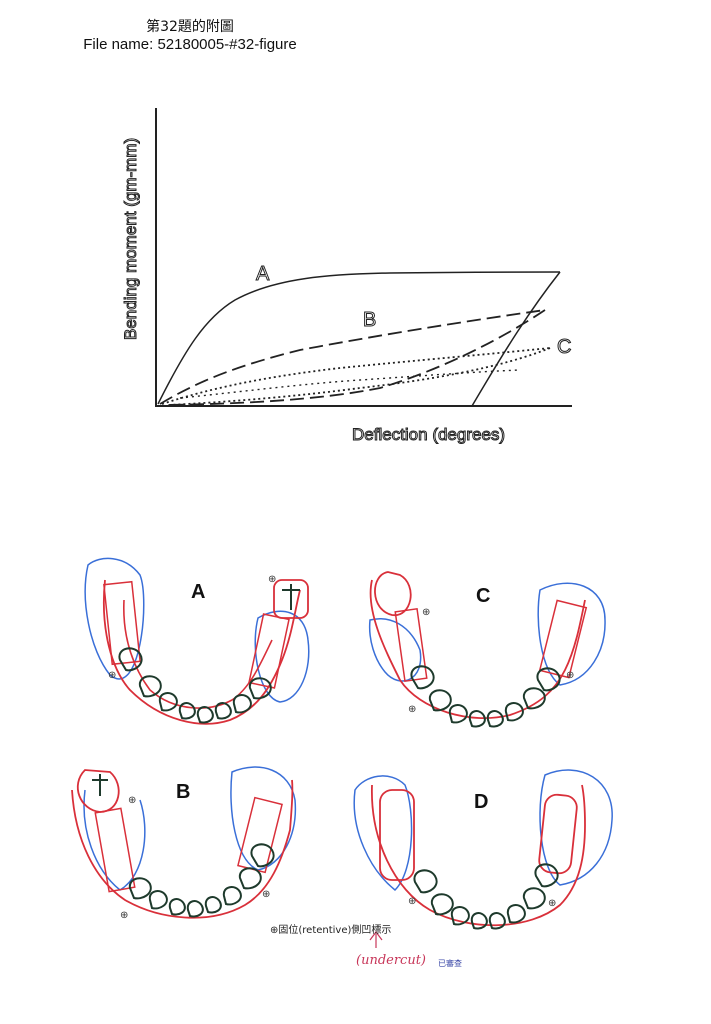 The width and height of the screenshot is (711, 1024). Describe the element at coordinates (263, 274) in the screenshot. I see `curve-label-a: A` at that location.